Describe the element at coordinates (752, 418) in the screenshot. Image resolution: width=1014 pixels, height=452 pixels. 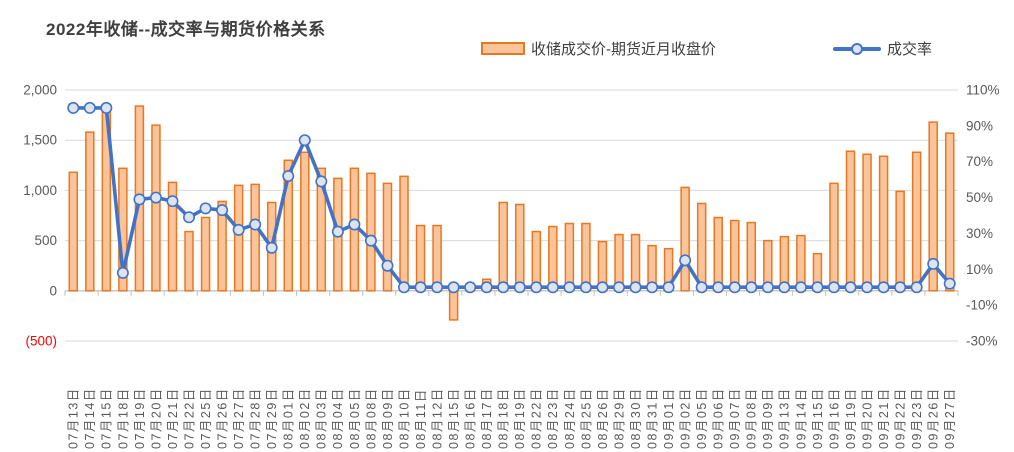
I see `x-axis-label: 09月08日` at that location.